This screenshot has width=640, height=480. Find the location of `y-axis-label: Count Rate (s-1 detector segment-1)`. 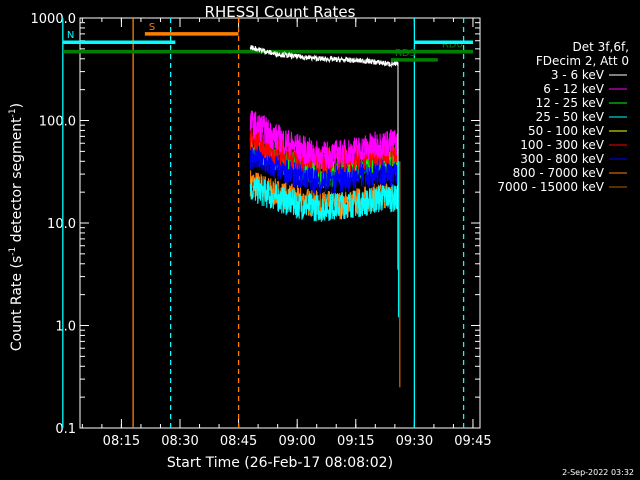

y-axis-label: Count Rate (s-1 detector segment-1) is located at coordinates (16, 227).